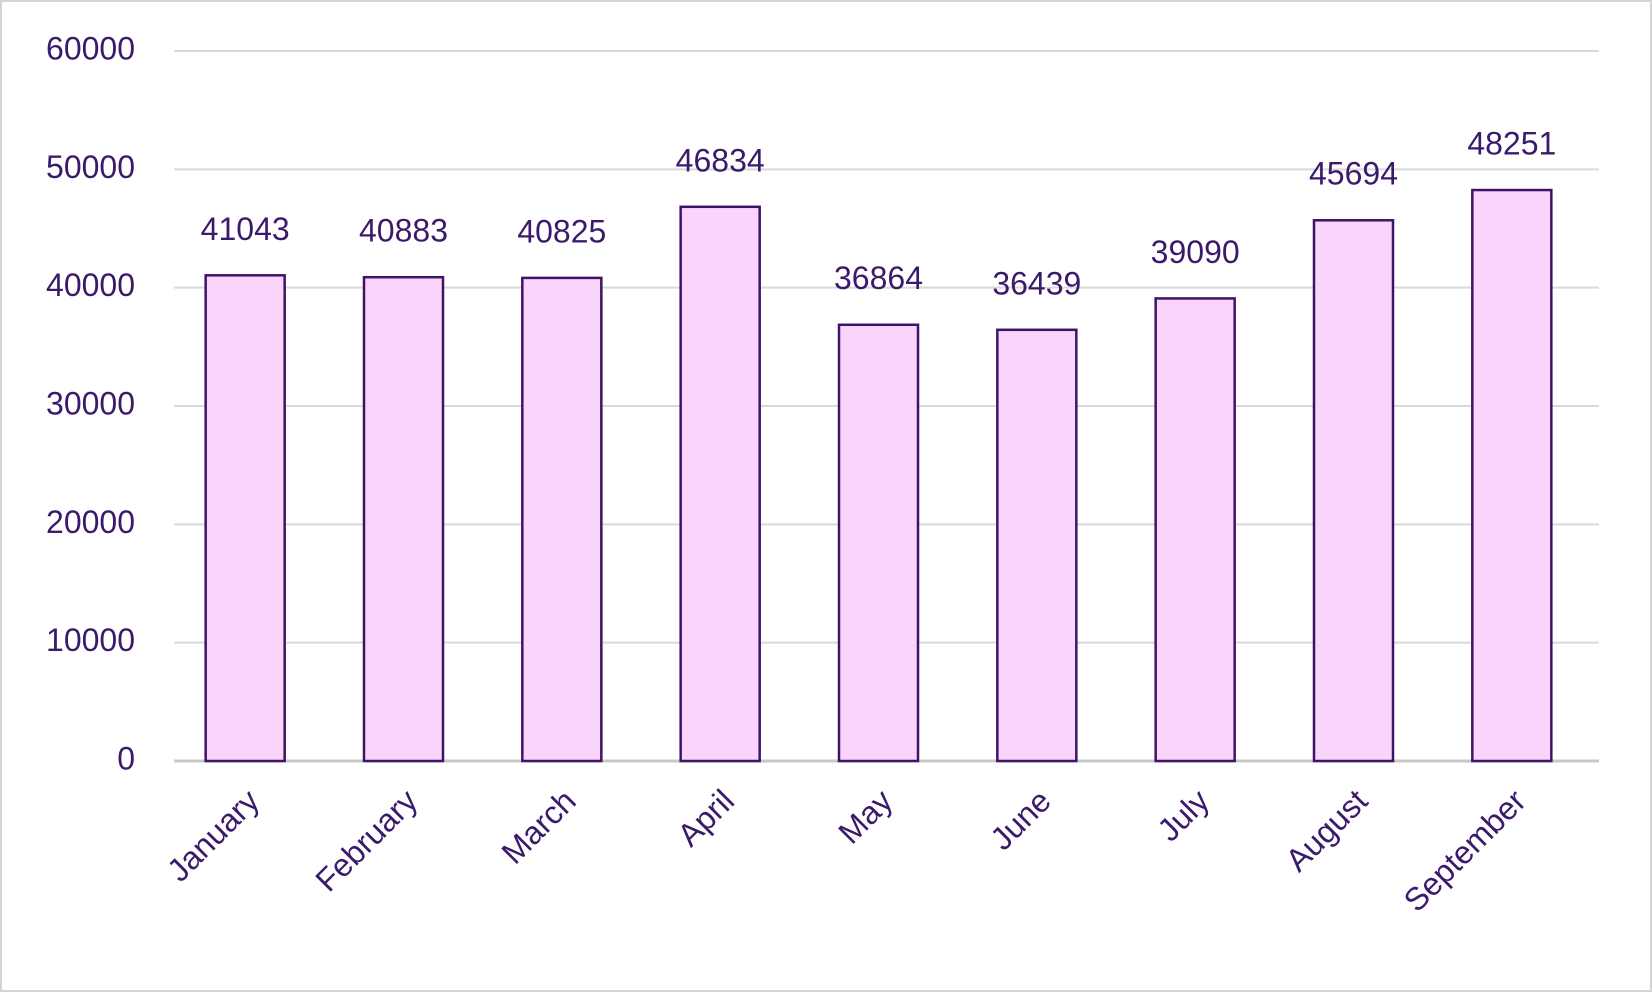  Describe the element at coordinates (90, 285) in the screenshot. I see `y-tick-label: 40000` at that location.